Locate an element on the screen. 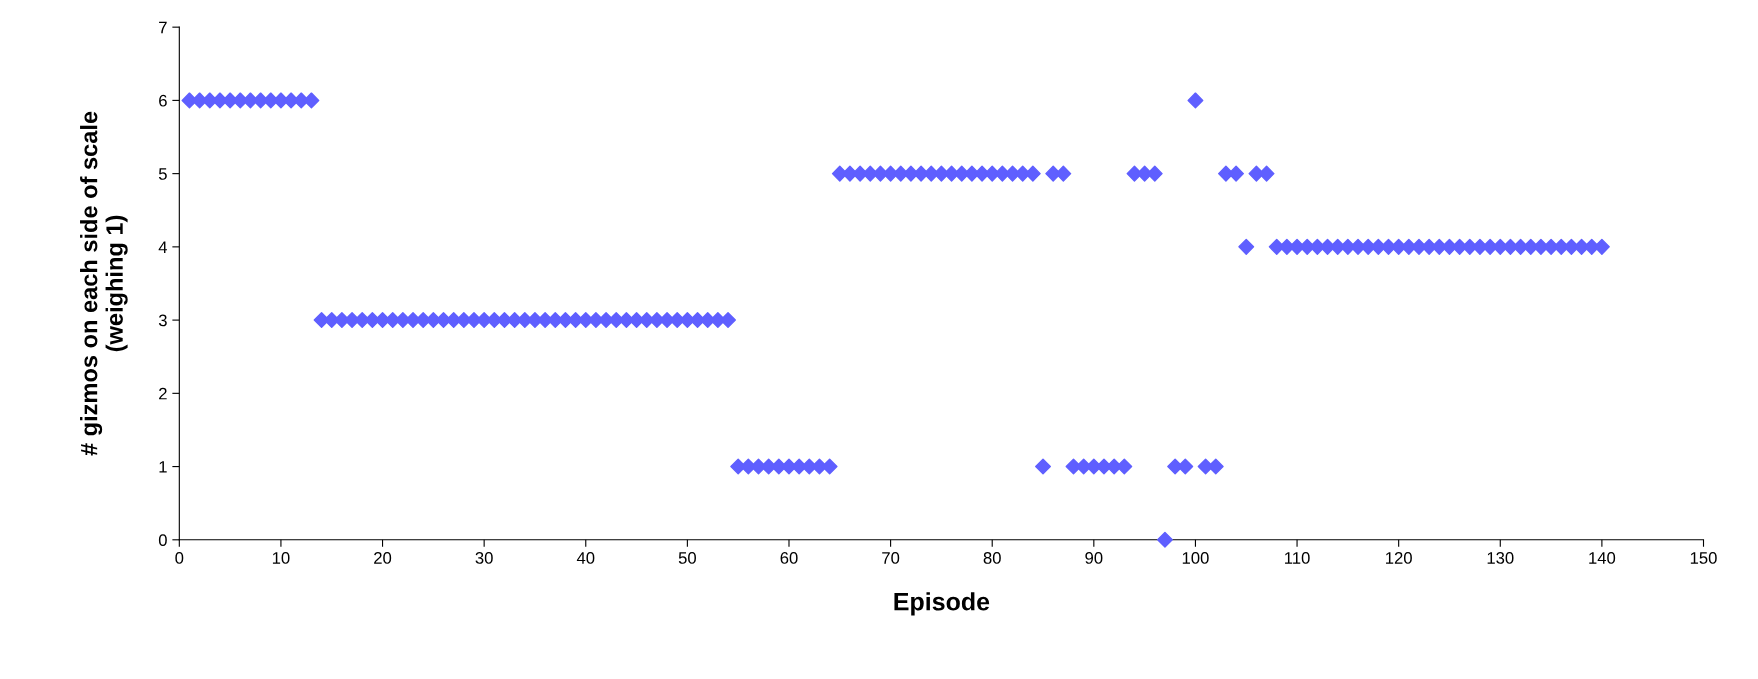 Image resolution: width=1758 pixels, height=679 pixels. x-tick-label: 10 is located at coordinates (281, 558).